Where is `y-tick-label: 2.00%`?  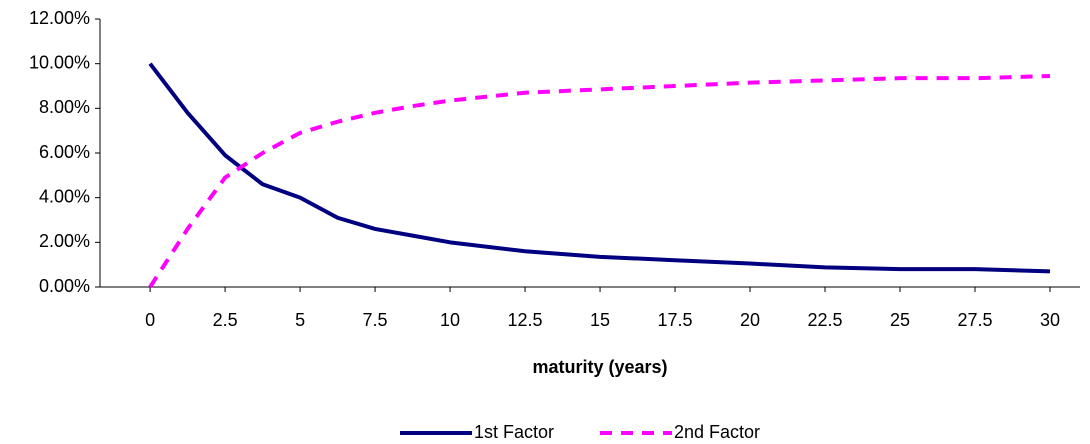
y-tick-label: 2.00% is located at coordinates (64, 241).